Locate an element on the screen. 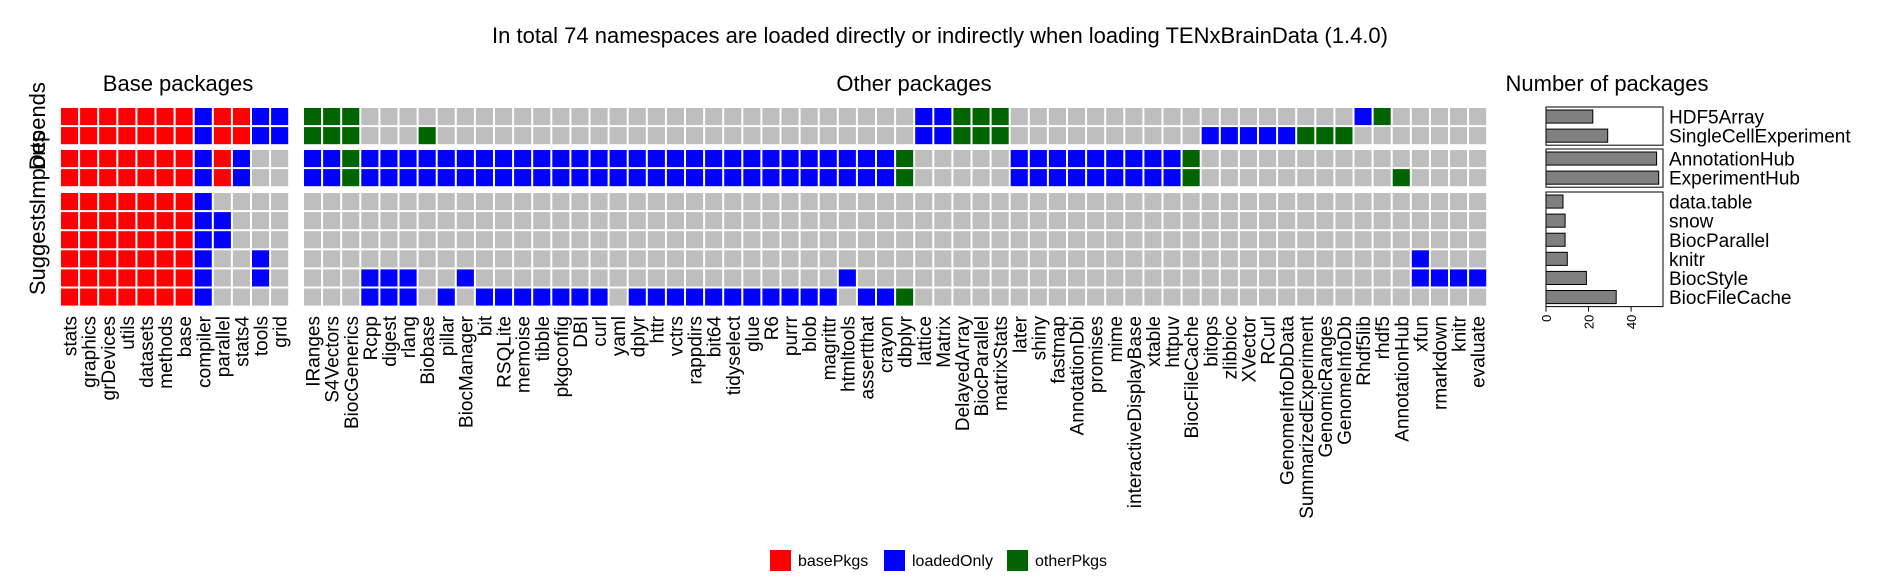 The width and height of the screenshot is (1879, 585). row-label: AnnotationHub is located at coordinates (1732, 160).